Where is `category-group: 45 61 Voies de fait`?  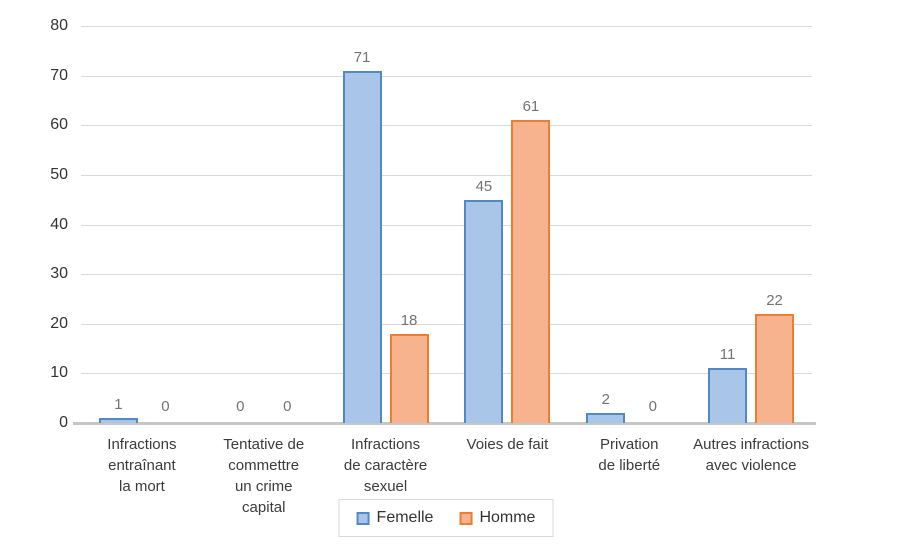
category-group: 45 61 Voies de fait is located at coordinates (508, 239).